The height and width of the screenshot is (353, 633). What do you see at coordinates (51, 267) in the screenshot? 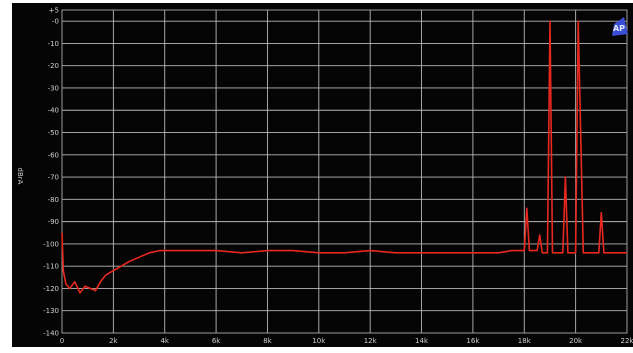
I see `y-tick-label: -110` at bounding box center [51, 267].